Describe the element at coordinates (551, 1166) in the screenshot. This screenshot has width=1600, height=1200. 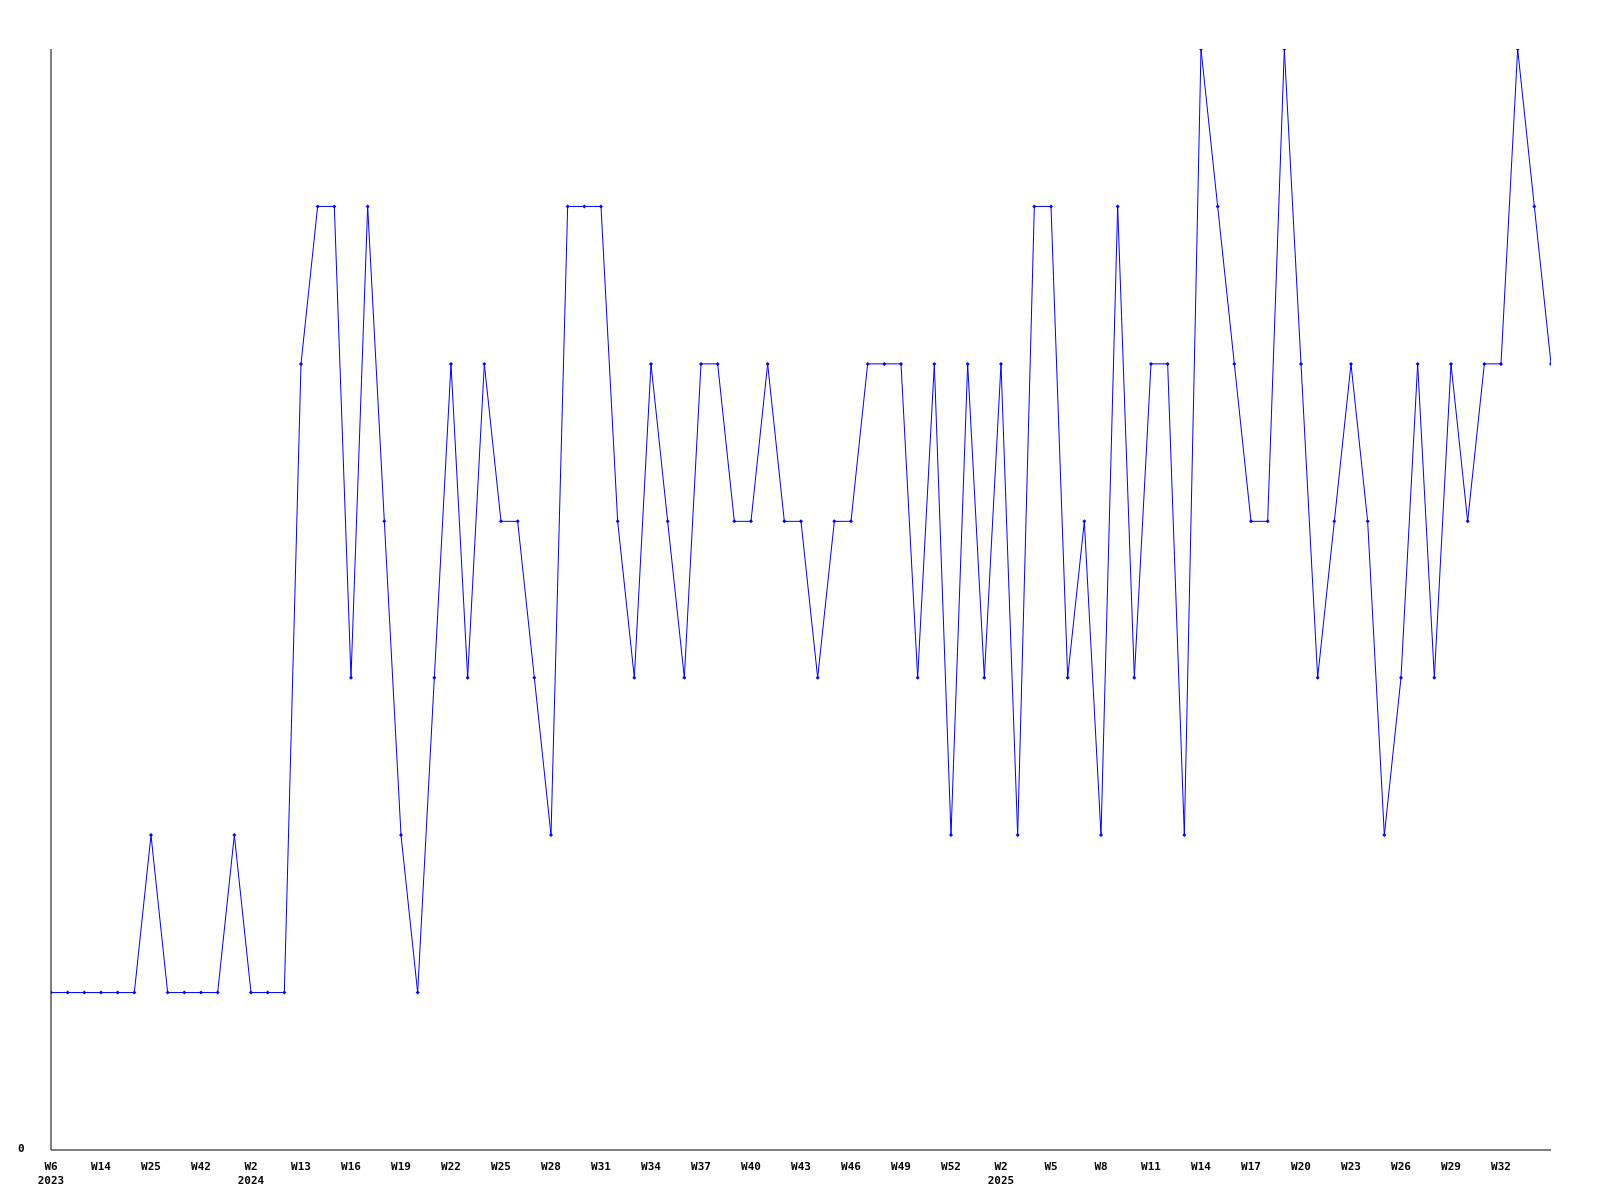
I see `x-tick-label: W28` at that location.